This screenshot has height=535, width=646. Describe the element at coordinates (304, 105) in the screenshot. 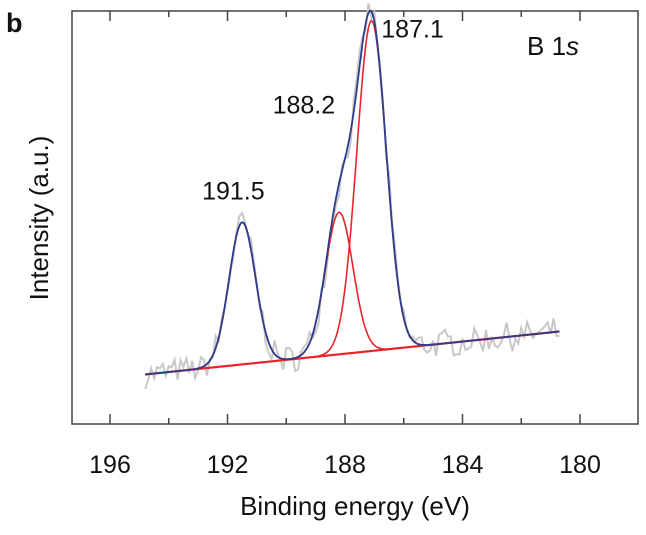

I see `peak-label: 188.2` at that location.